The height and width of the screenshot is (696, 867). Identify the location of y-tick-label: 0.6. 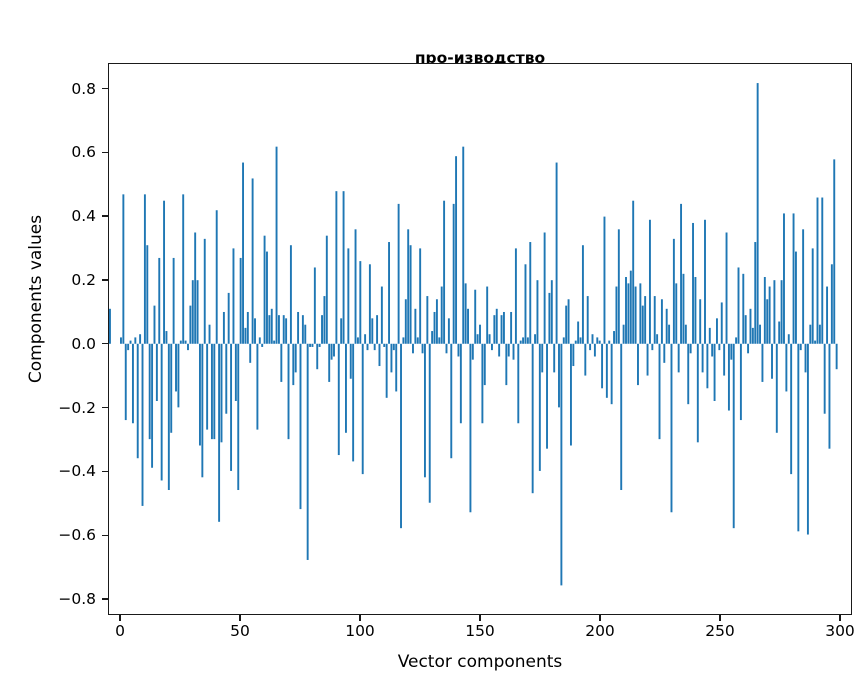
(83, 152).